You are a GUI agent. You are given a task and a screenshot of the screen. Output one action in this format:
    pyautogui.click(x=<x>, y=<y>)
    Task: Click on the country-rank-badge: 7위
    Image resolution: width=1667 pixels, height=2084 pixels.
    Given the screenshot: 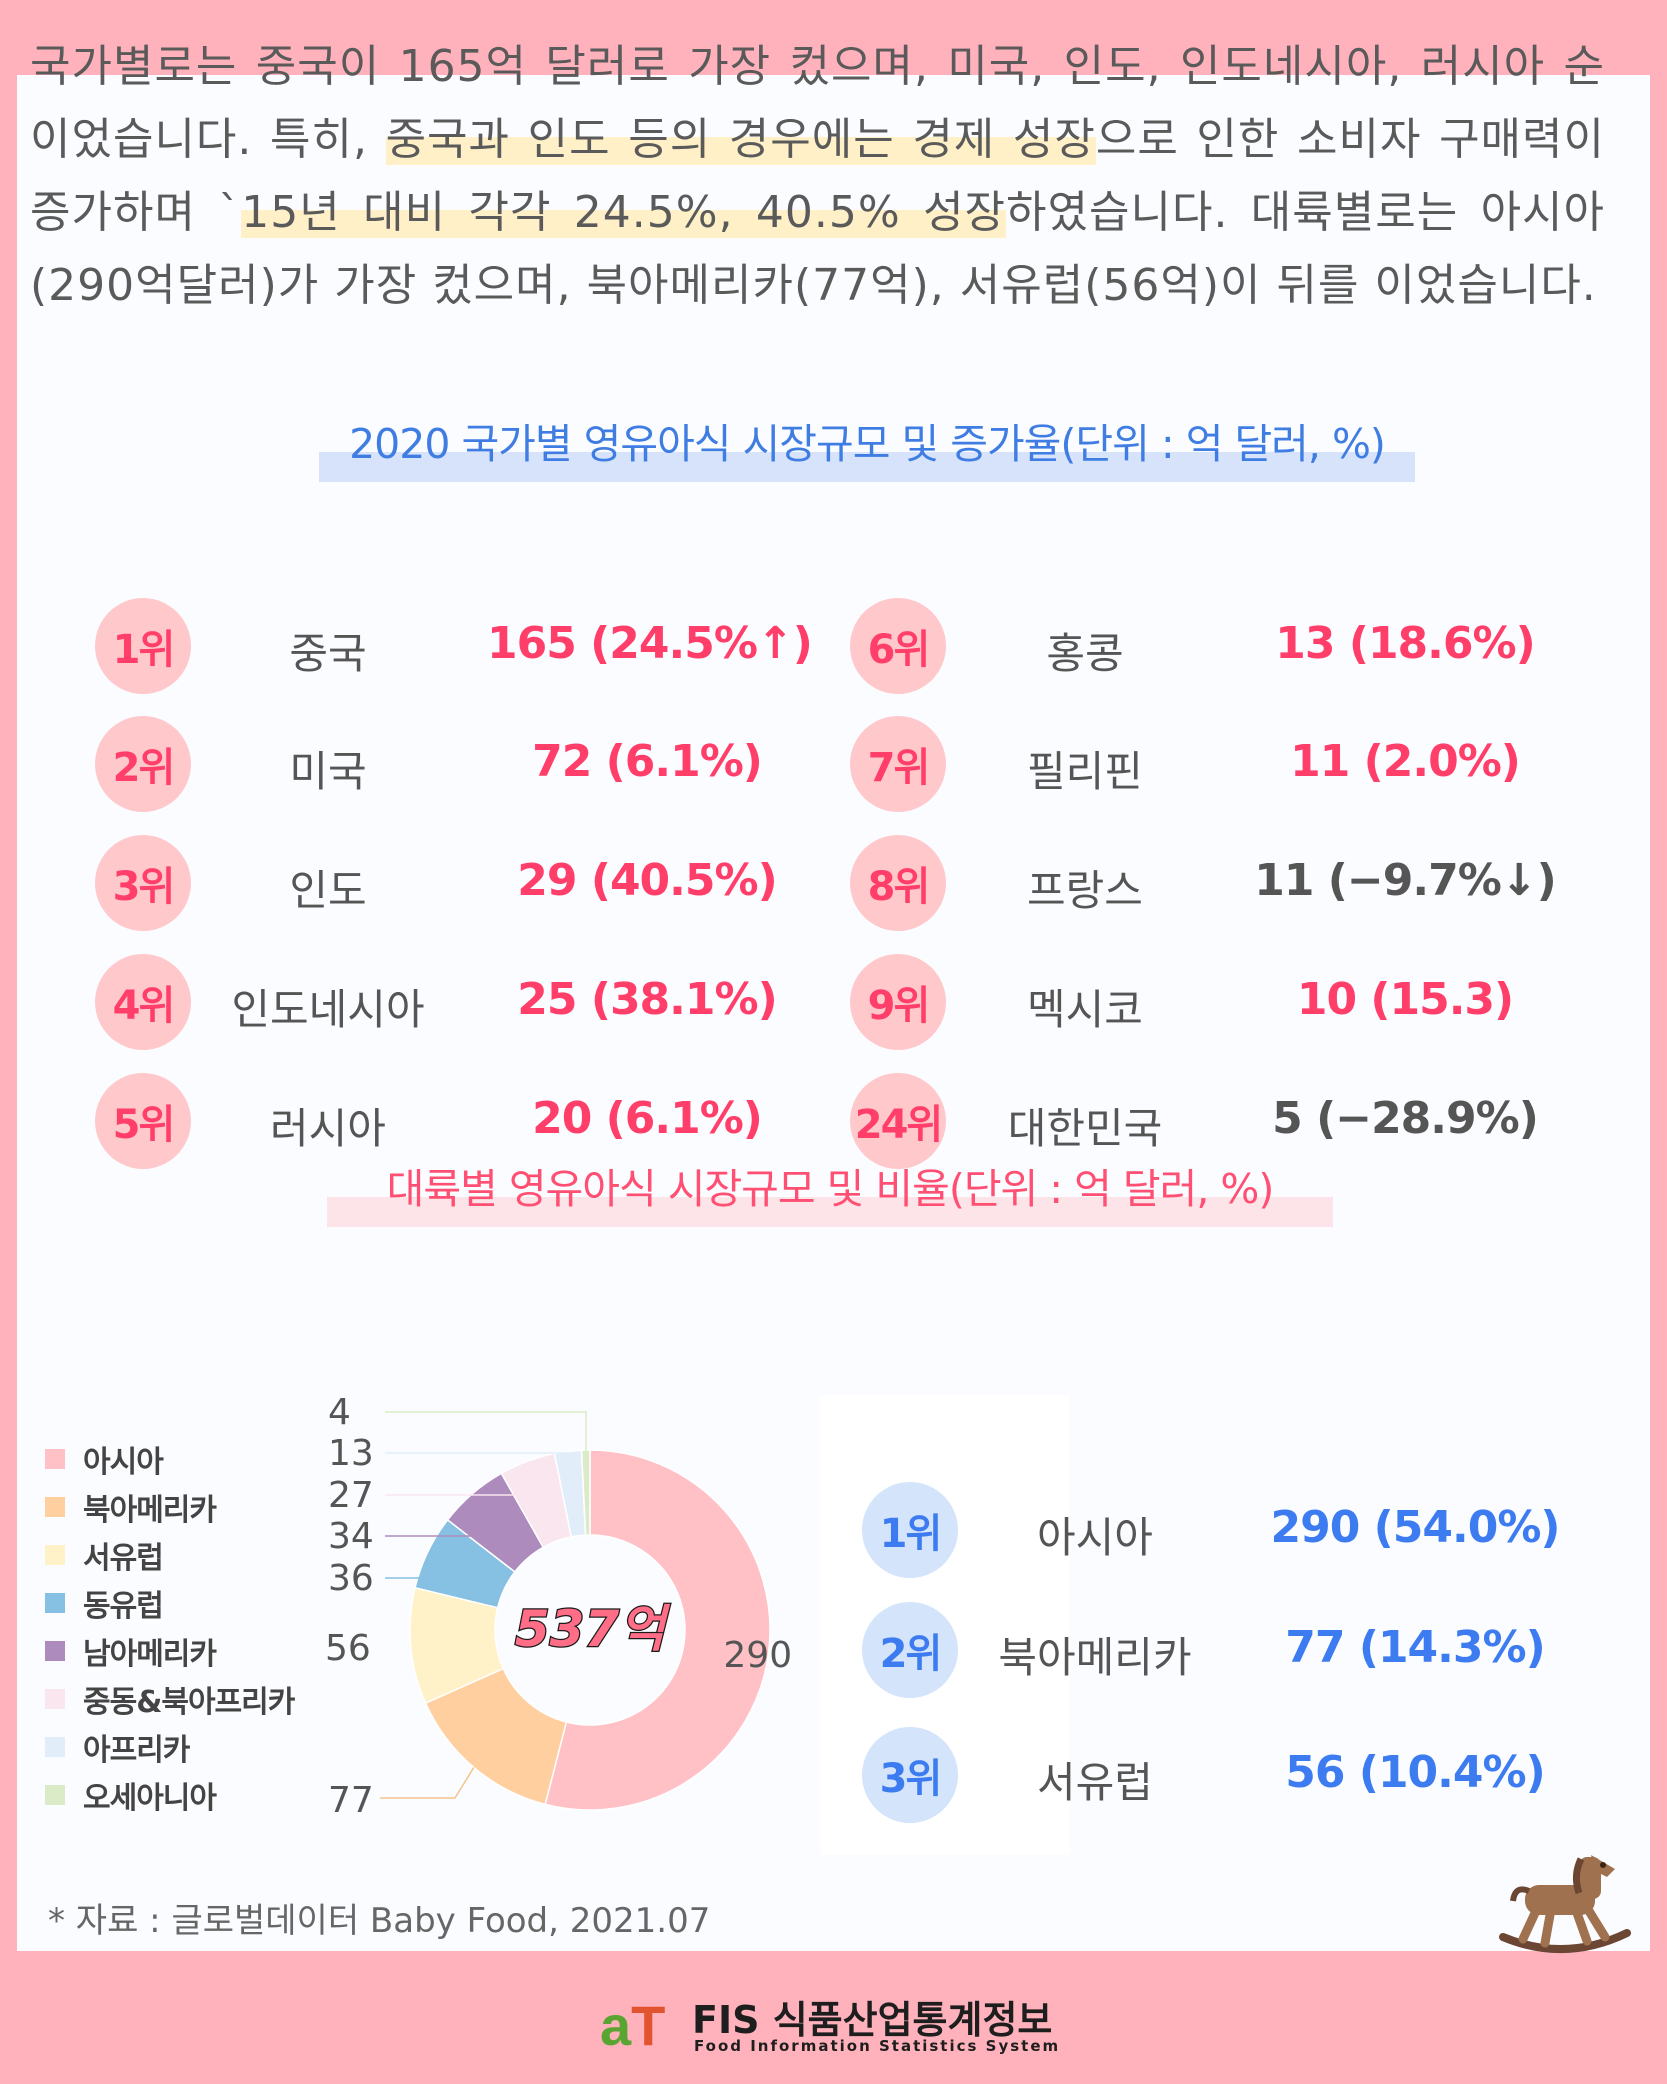 What is the action you would take?
    pyautogui.click(x=898, y=764)
    